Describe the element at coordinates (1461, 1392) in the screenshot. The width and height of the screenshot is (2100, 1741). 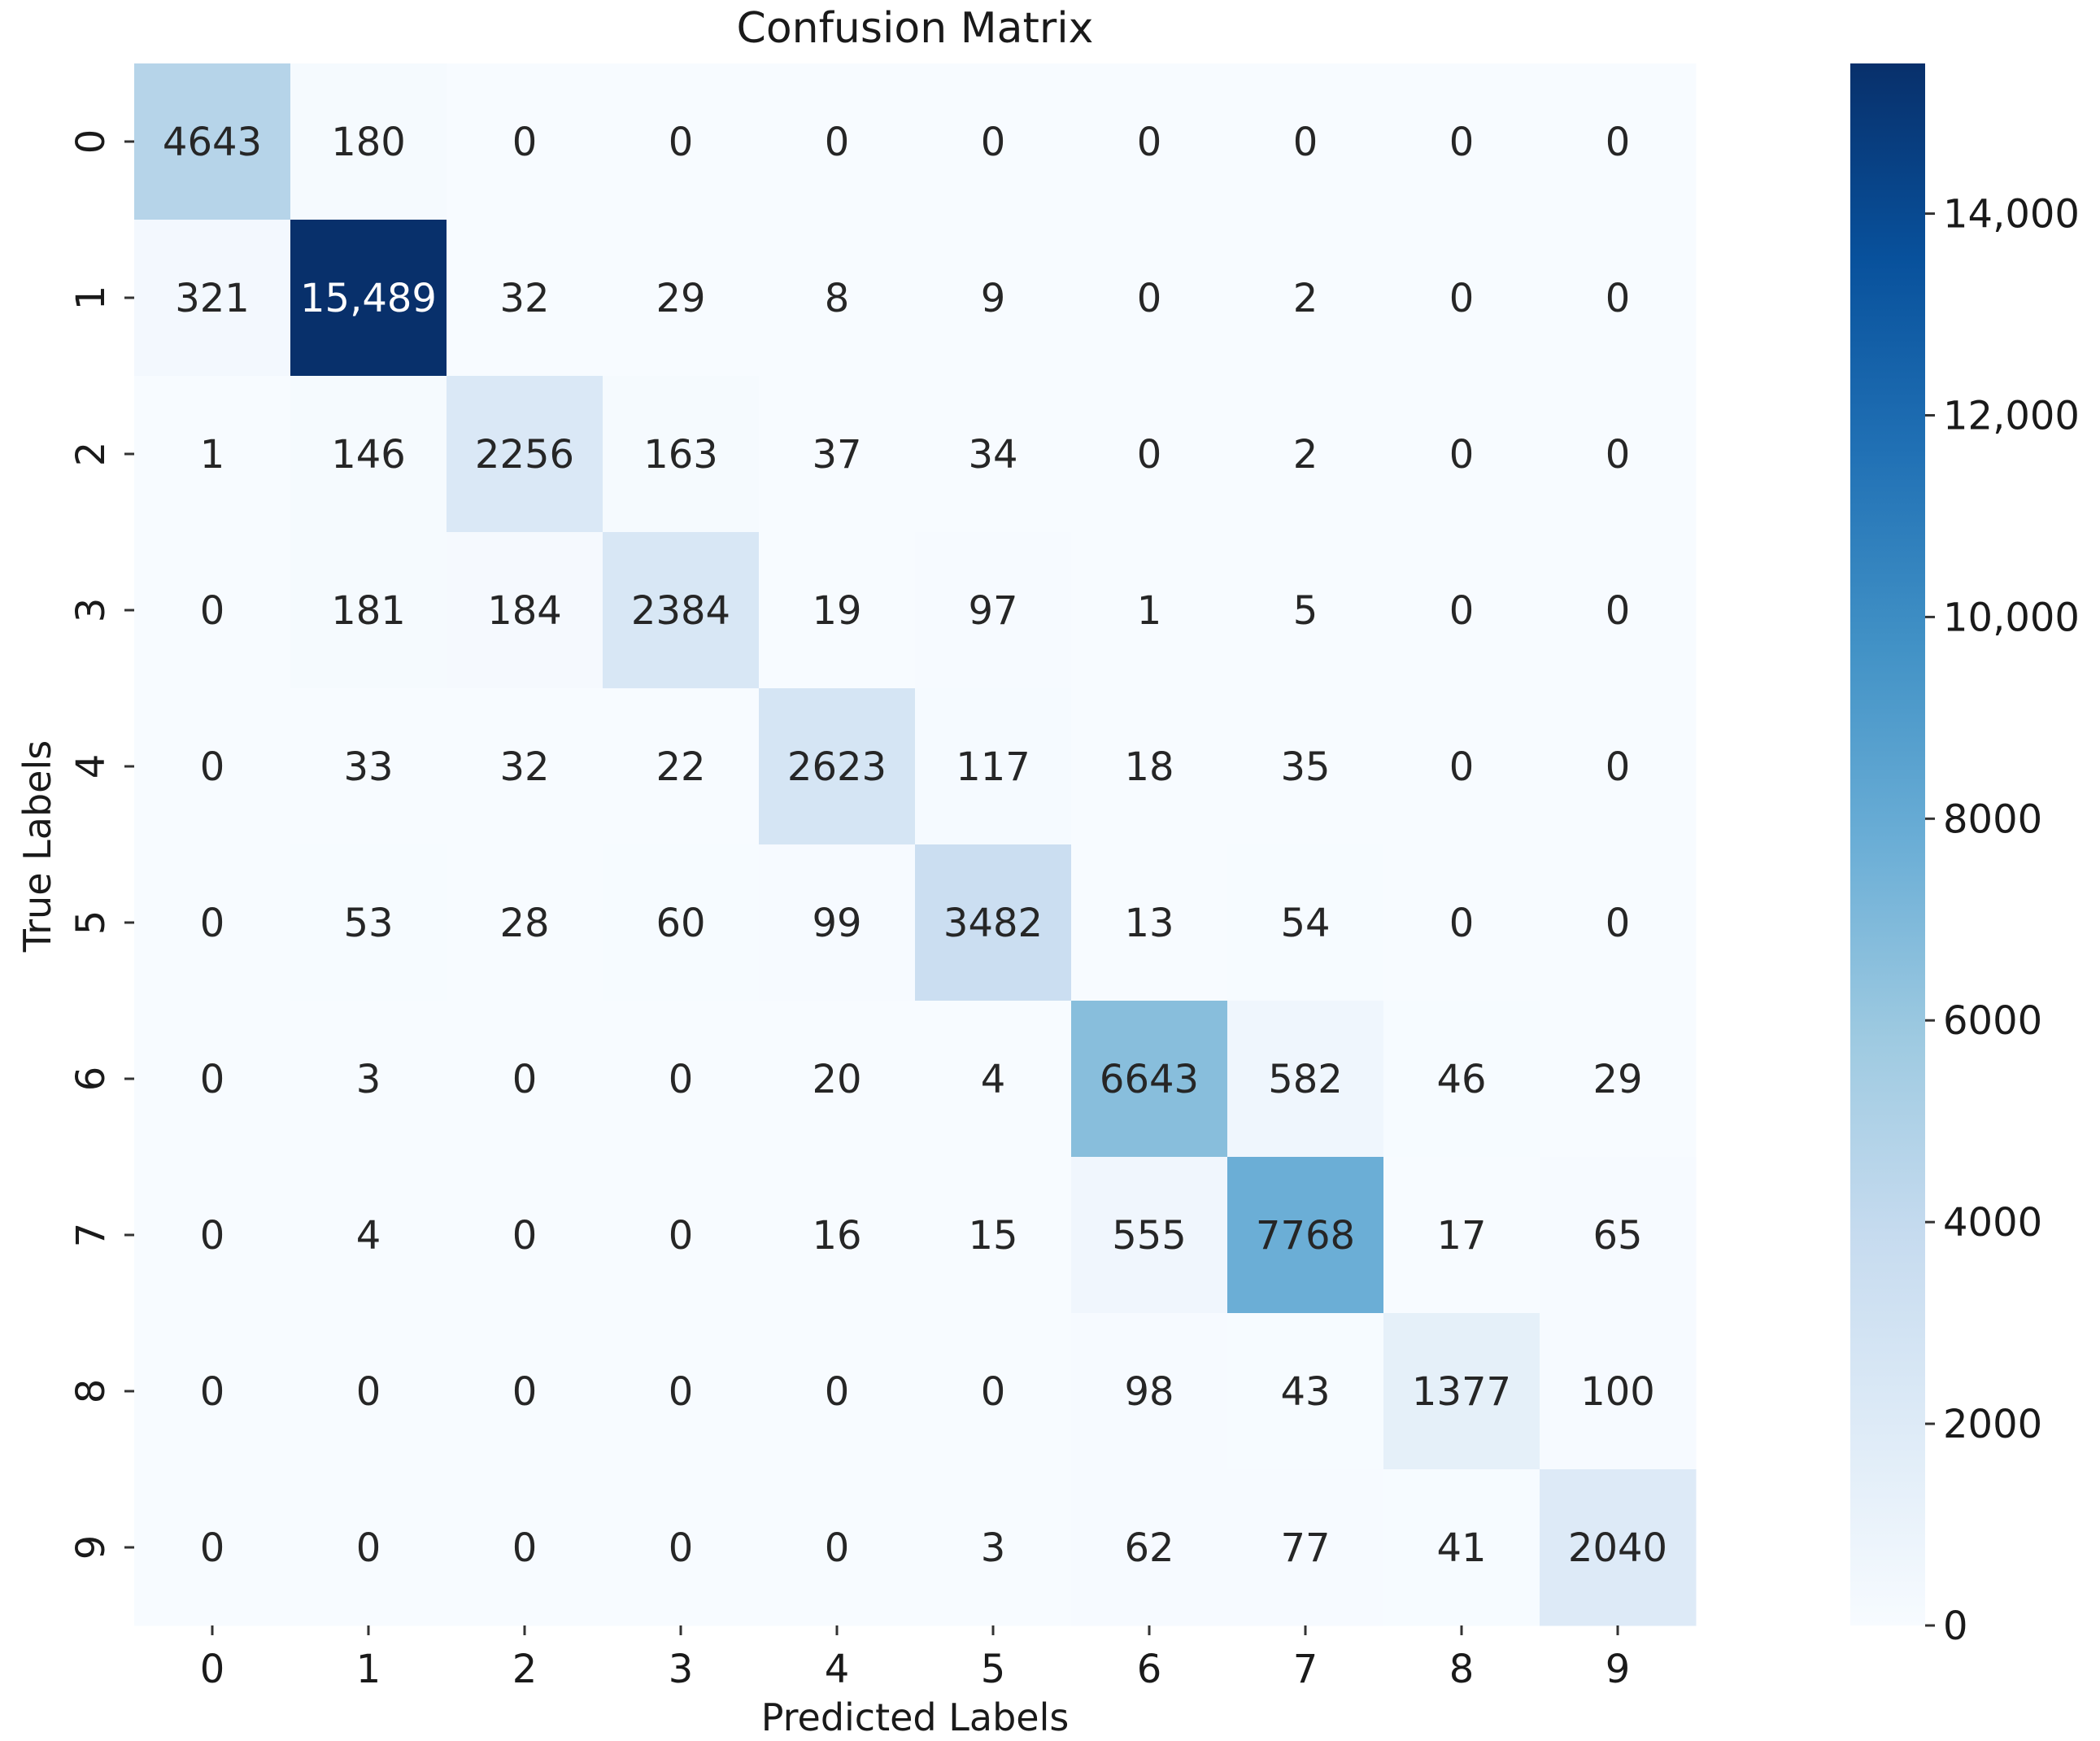
I see `cell-value-label: 1377` at that location.